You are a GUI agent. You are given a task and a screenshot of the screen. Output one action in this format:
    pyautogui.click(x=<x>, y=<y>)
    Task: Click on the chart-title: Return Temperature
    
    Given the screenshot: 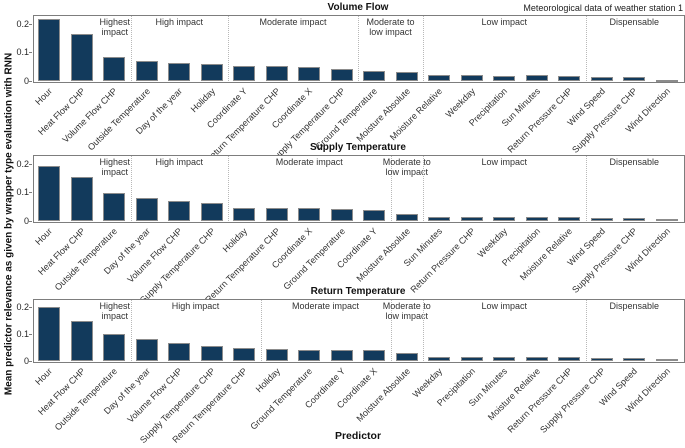 What is the action you would take?
    pyautogui.click(x=358, y=291)
    